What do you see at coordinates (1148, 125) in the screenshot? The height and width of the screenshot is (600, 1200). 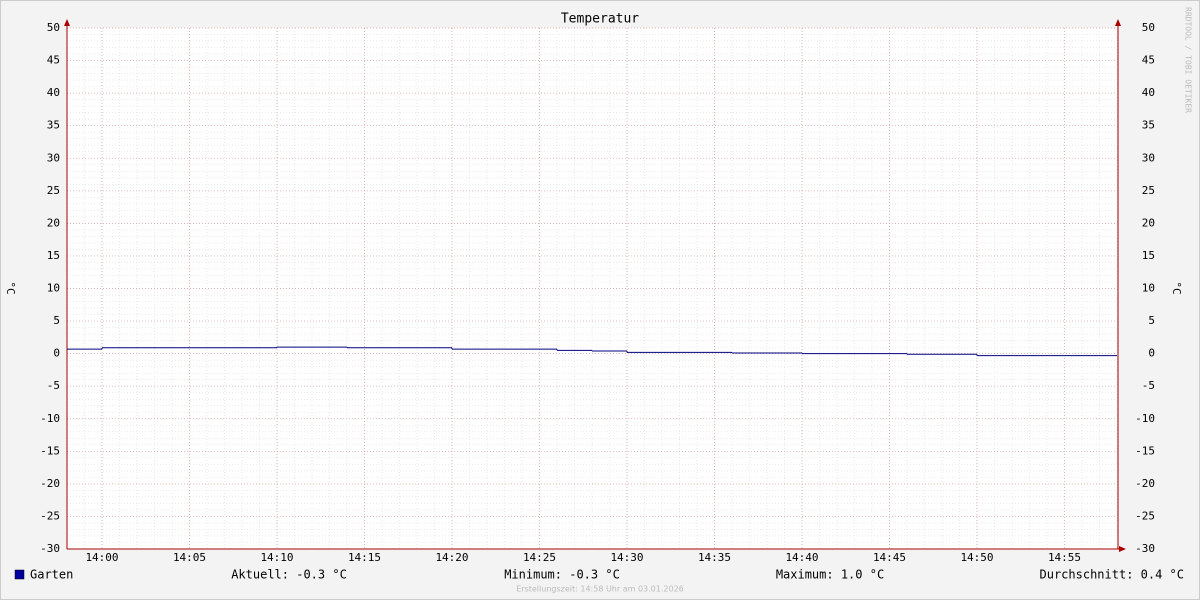 I see `y2-tick-label: 35` at bounding box center [1148, 125].